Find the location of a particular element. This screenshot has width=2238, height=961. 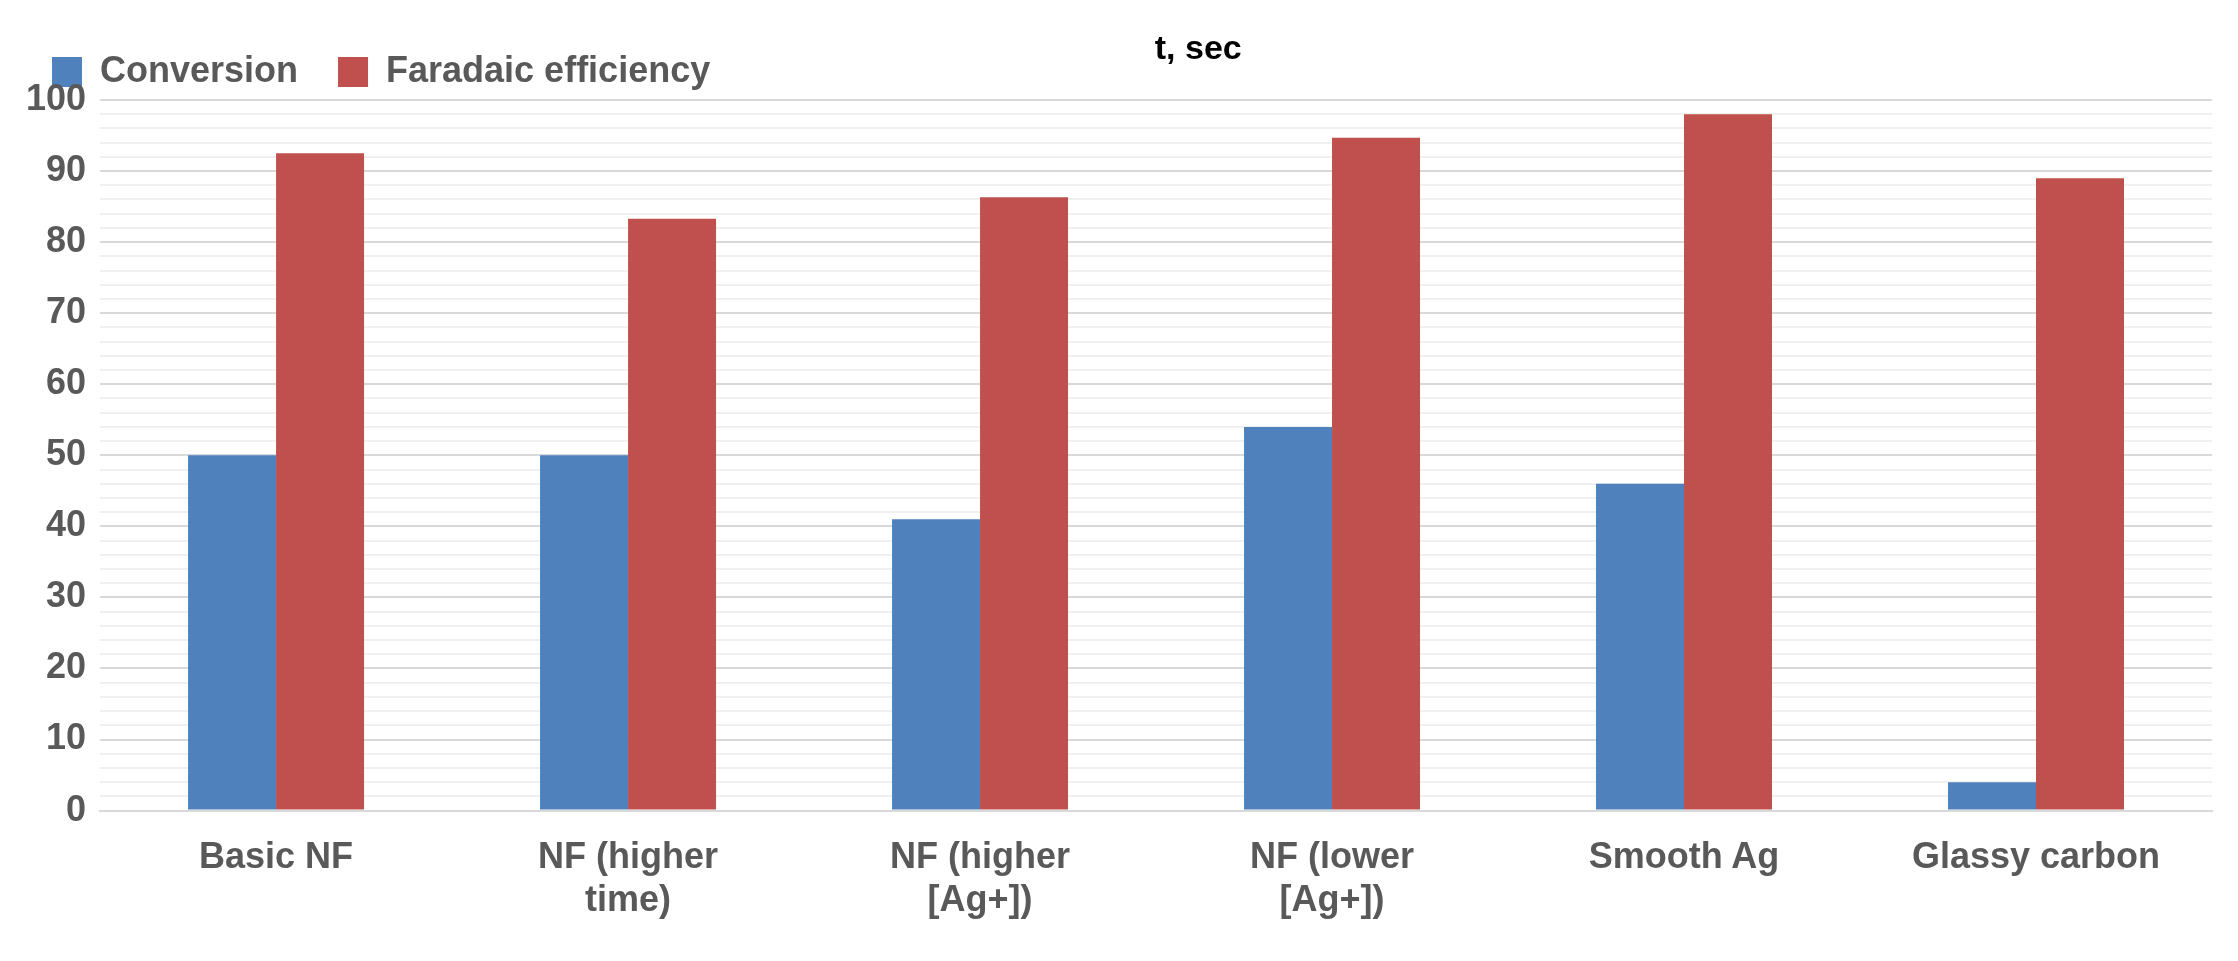

y-tick-label: 60 is located at coordinates (66, 382).